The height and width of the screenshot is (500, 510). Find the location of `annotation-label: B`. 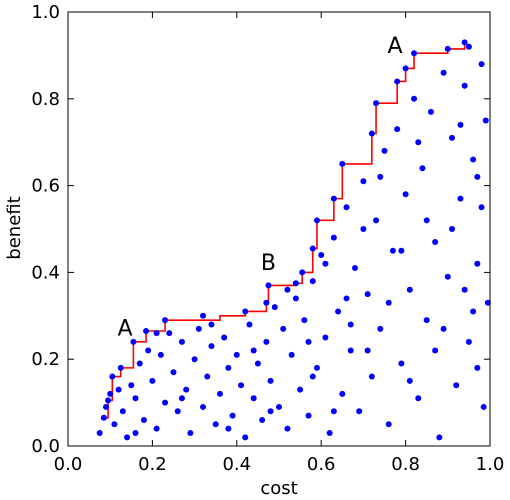

annotation-label: B is located at coordinates (268, 263).